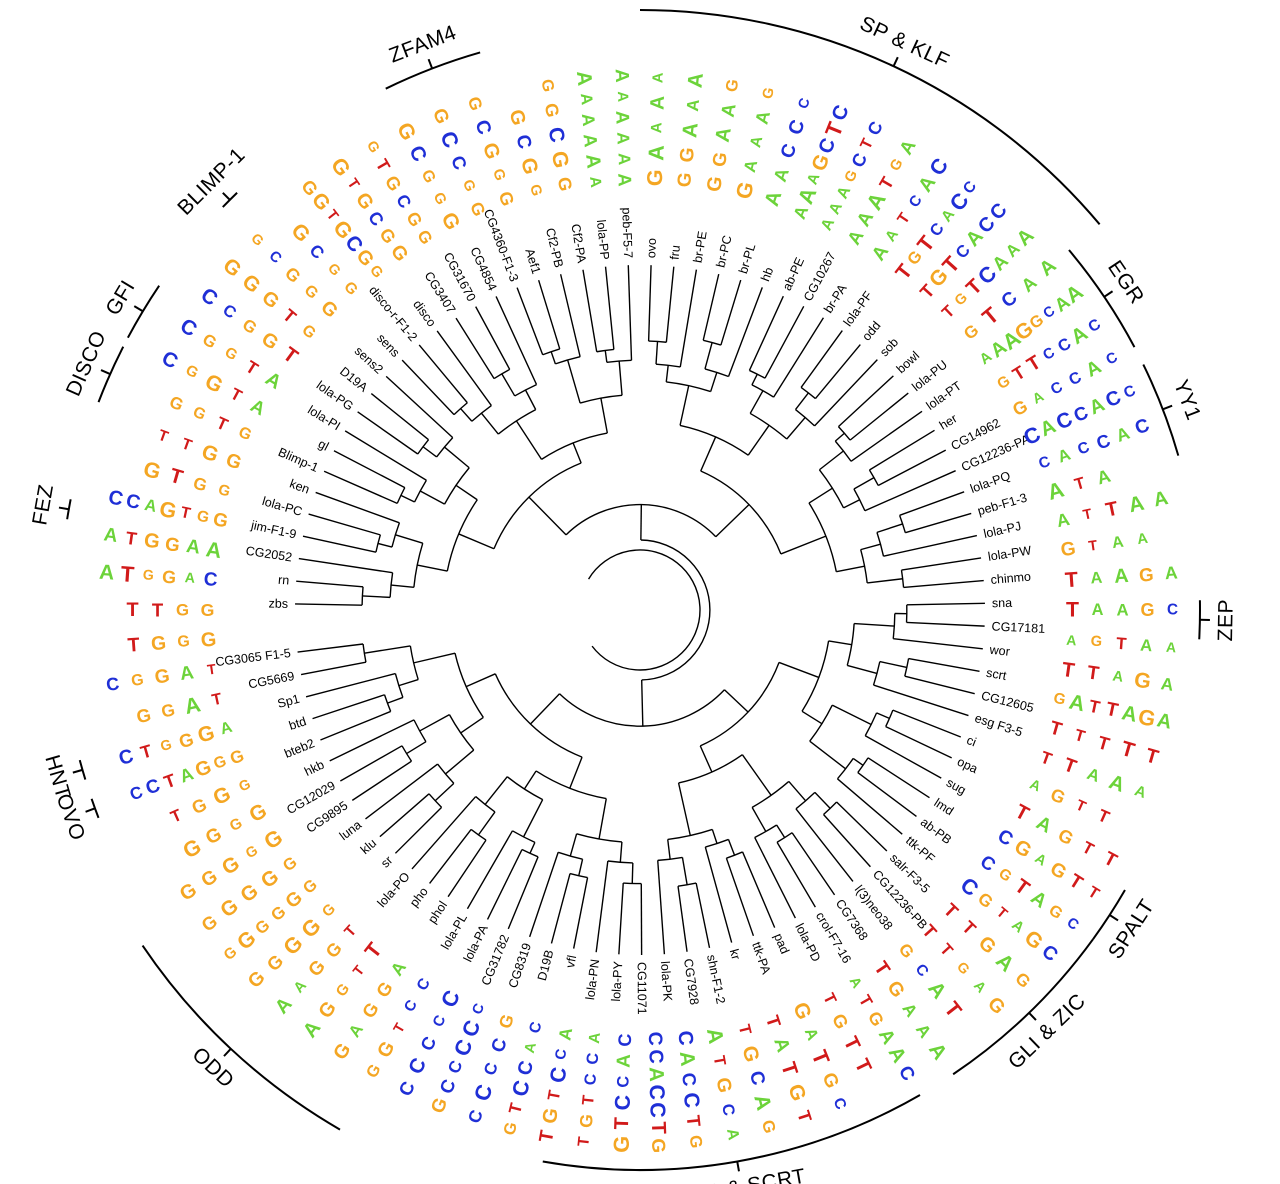 The image size is (1280, 1184). I want to click on leaf-label: bteb2, so click(299, 748).